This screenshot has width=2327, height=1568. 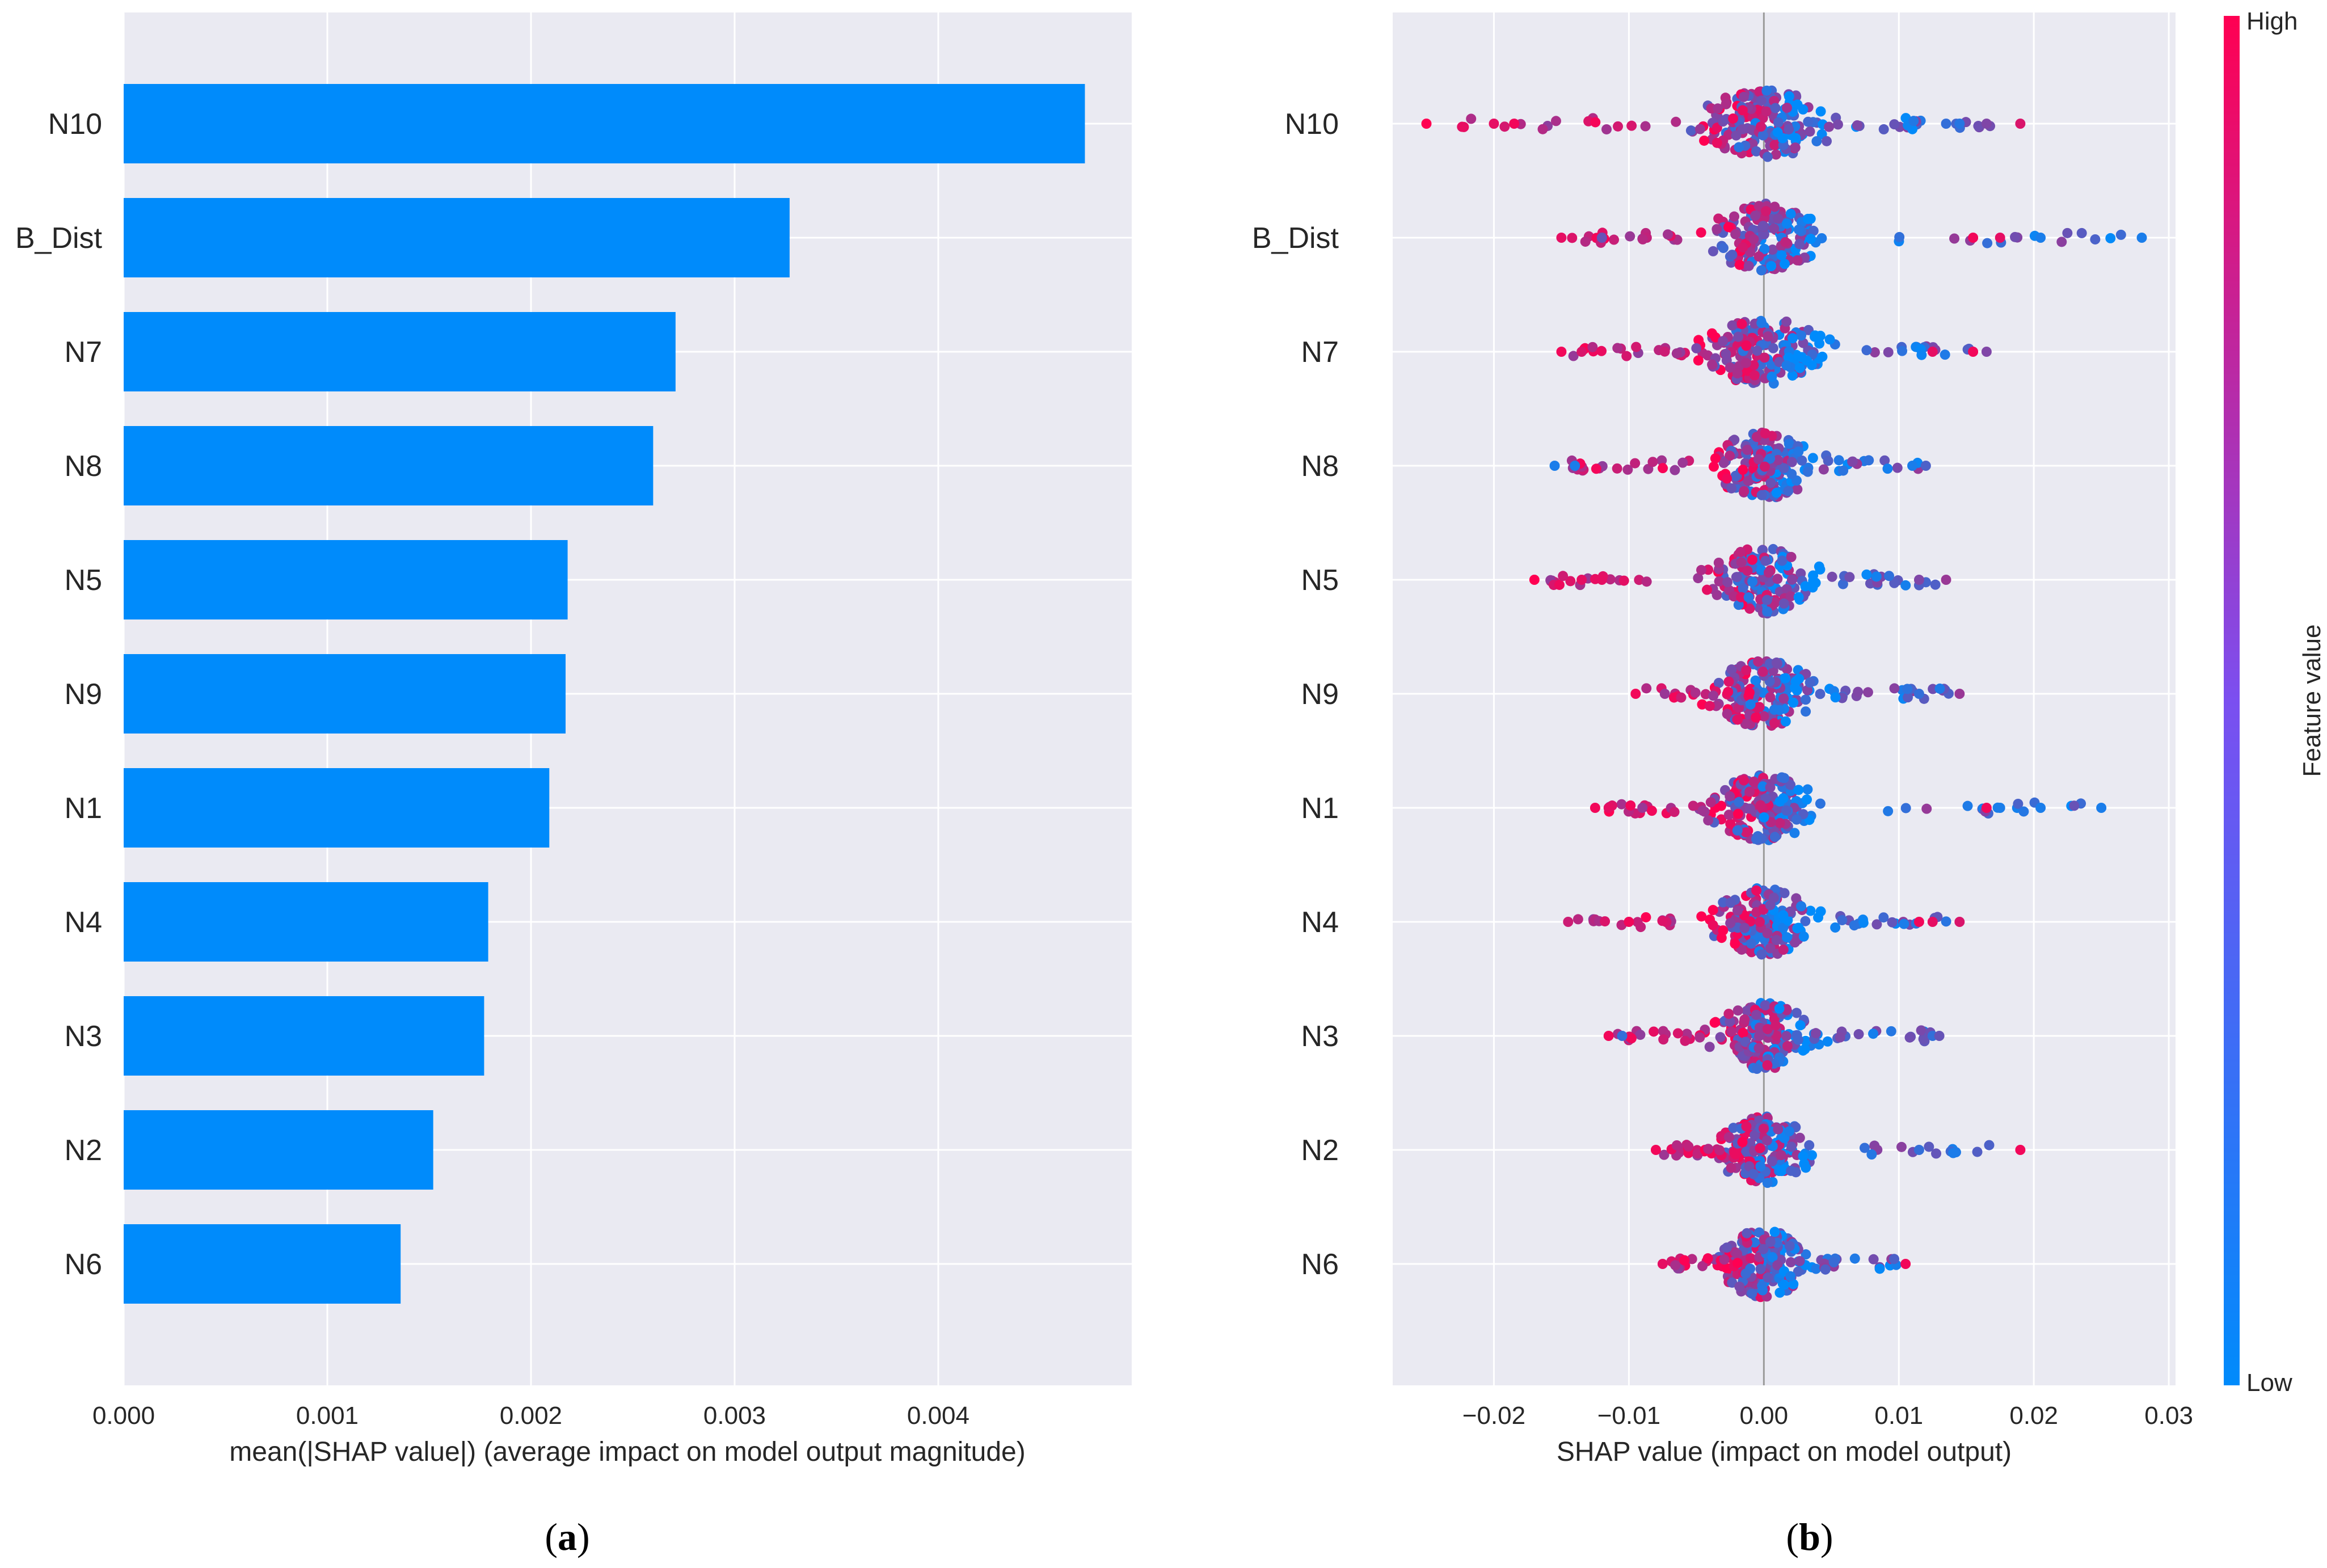 What do you see at coordinates (2272, 21) in the screenshot?
I see `colorbar-high-label: High` at bounding box center [2272, 21].